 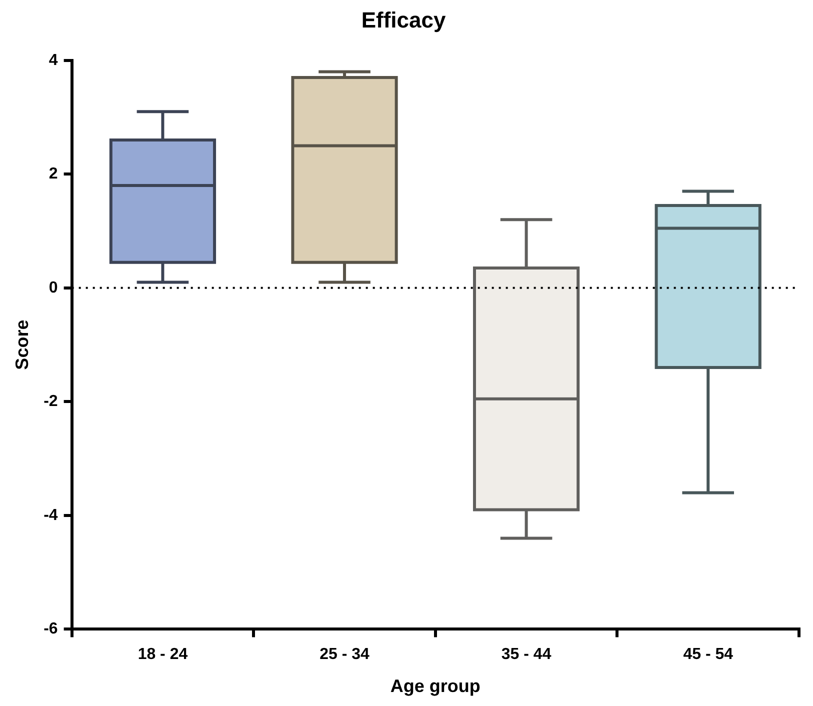 What do you see at coordinates (345, 655) in the screenshot?
I see `x-tick-label: 25 - 34` at bounding box center [345, 655].